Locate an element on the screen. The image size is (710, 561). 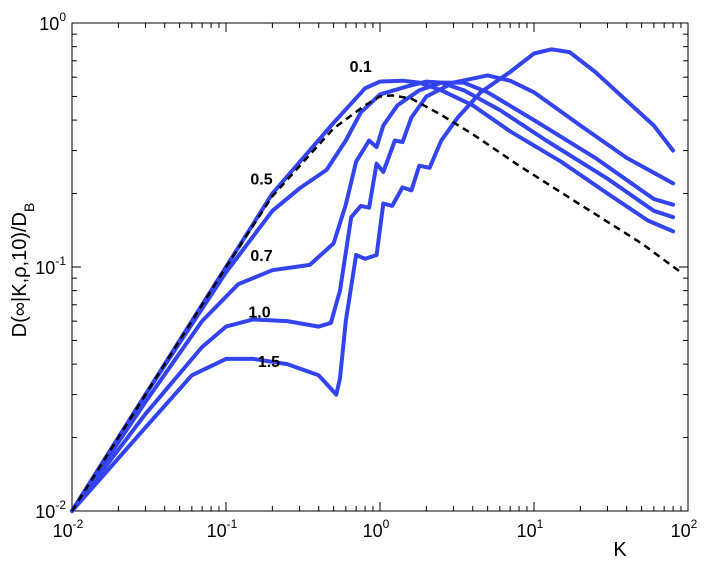
y-tick-label: 10⁻¹ is located at coordinates (50, 266).